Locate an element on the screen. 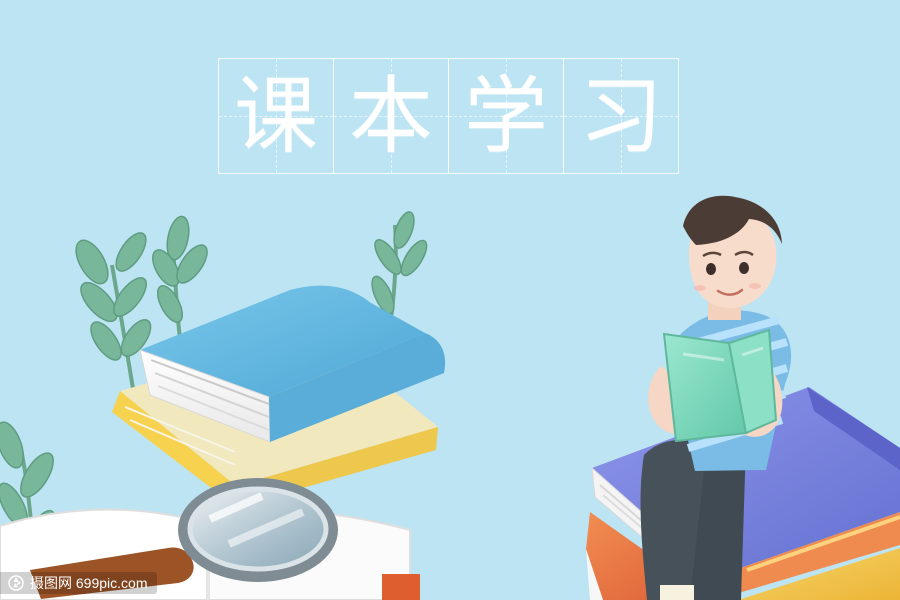  watermark-text: 摄图网 699pic.com is located at coordinates (89, 583).